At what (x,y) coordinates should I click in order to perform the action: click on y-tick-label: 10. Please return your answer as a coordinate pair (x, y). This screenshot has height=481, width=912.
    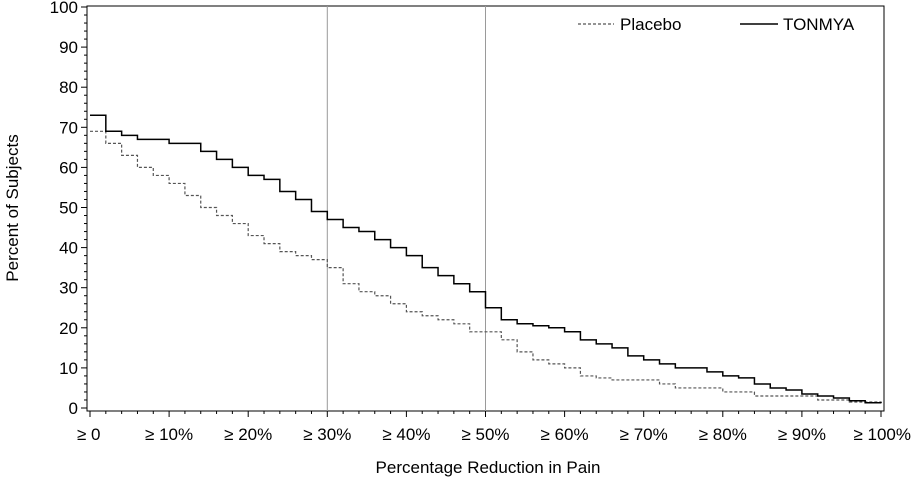
    Looking at the image, I should click on (68, 368).